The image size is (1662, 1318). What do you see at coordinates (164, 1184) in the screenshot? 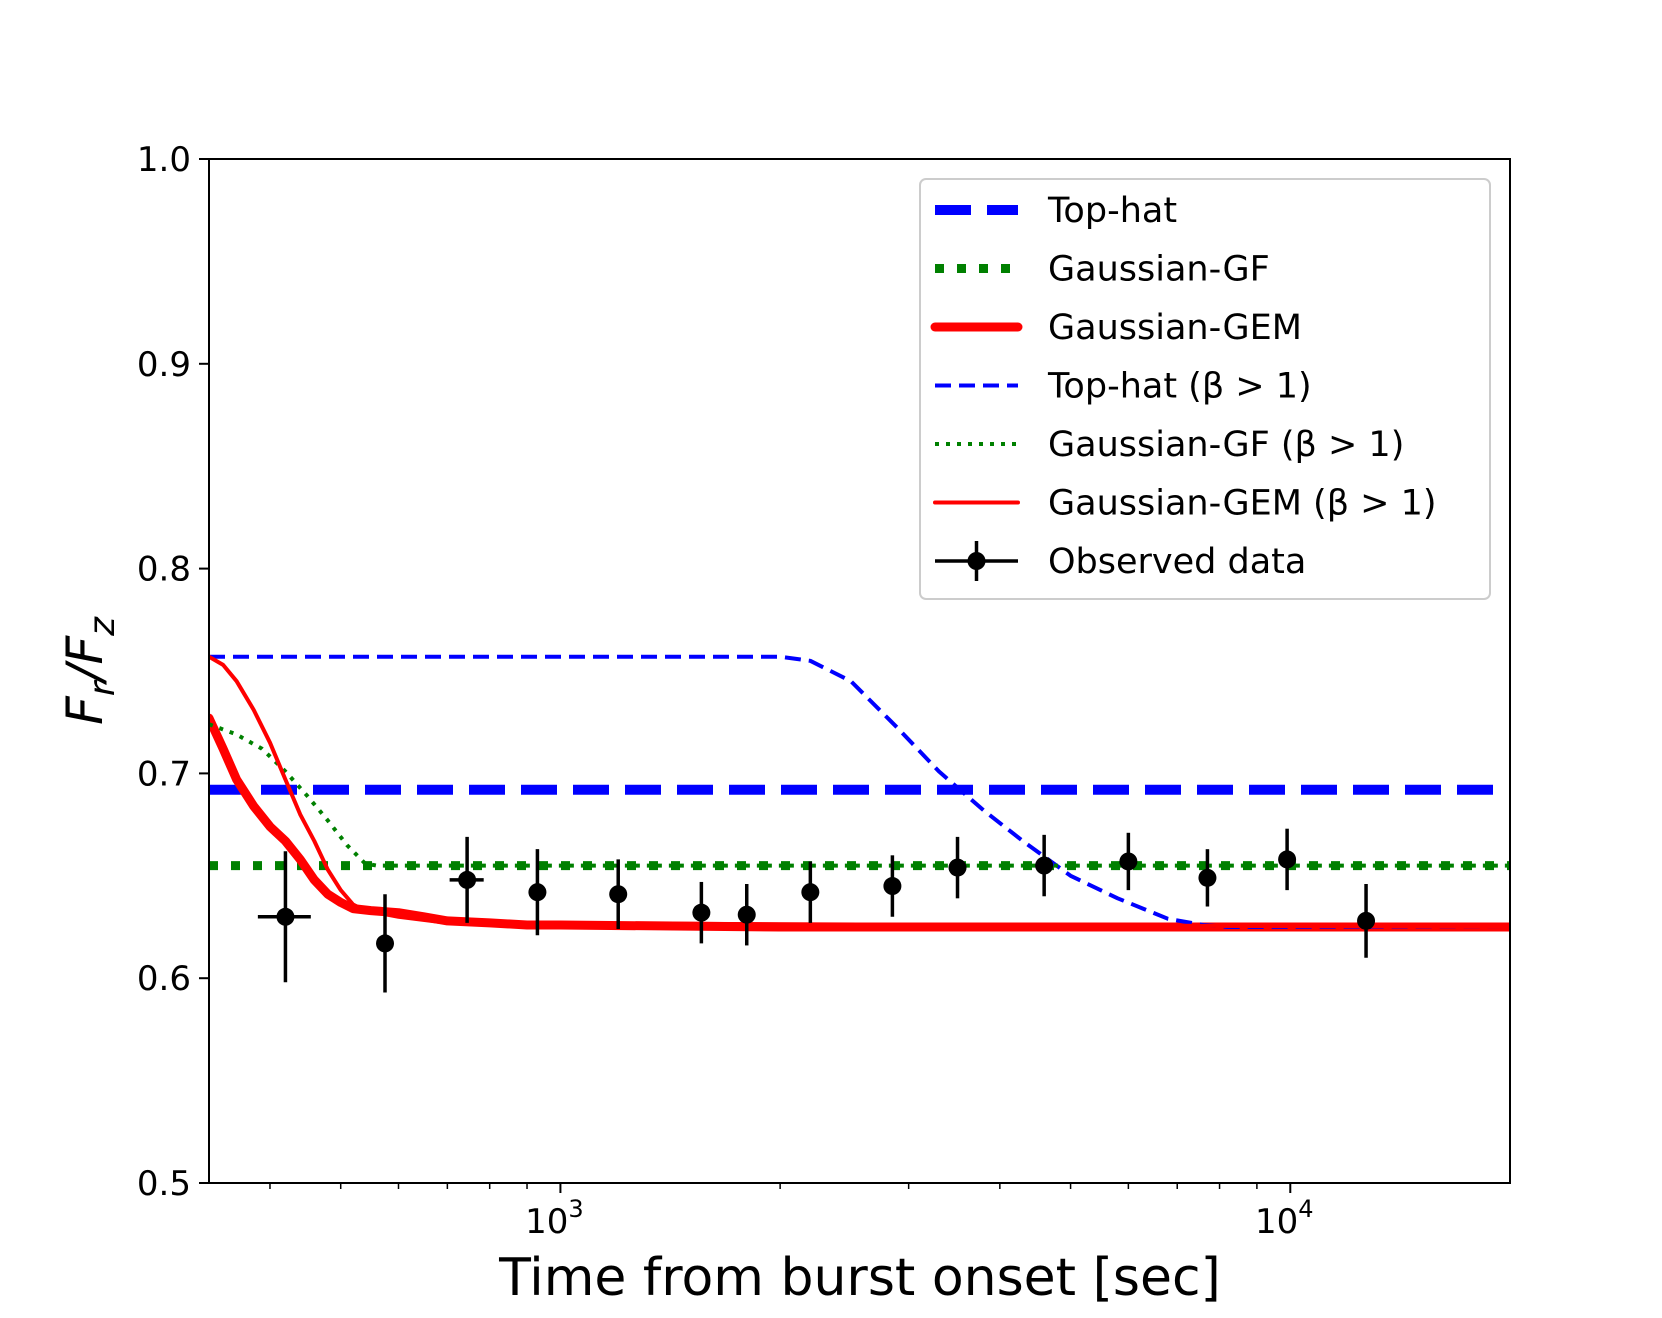
I see `y-tick-label-0.5: 0.5` at bounding box center [164, 1184].